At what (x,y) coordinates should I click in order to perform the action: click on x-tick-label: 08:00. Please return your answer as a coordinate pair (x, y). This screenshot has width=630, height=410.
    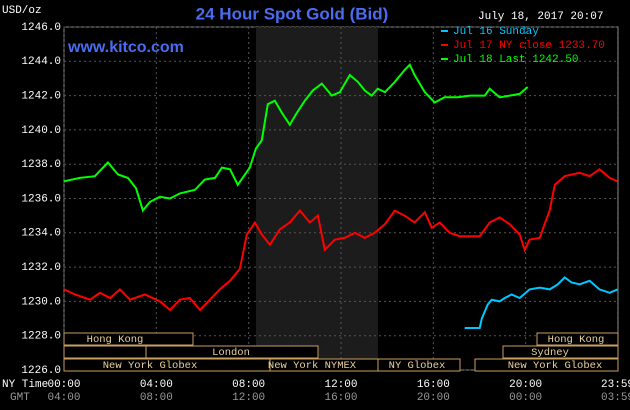
    Looking at the image, I should click on (248, 385).